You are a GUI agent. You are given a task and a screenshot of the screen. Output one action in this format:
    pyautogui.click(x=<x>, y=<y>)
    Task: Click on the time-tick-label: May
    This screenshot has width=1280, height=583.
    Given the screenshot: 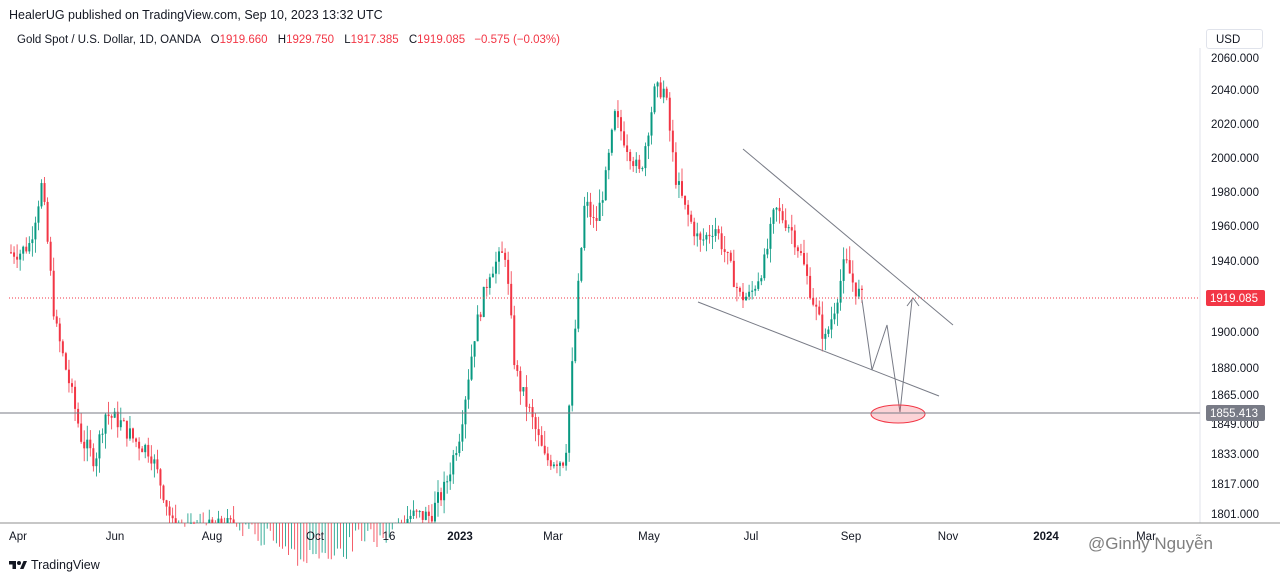 What is the action you would take?
    pyautogui.click(x=649, y=537)
    